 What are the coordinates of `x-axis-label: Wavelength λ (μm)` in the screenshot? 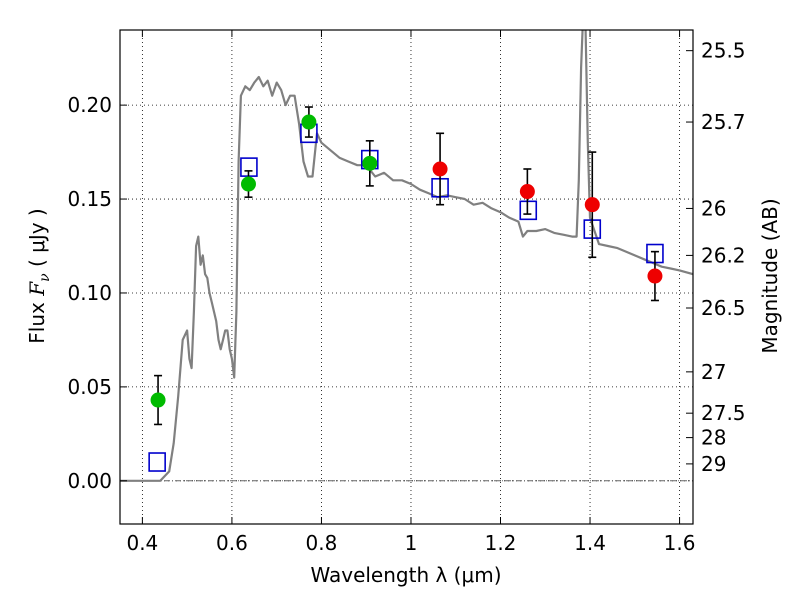 It's located at (405, 575).